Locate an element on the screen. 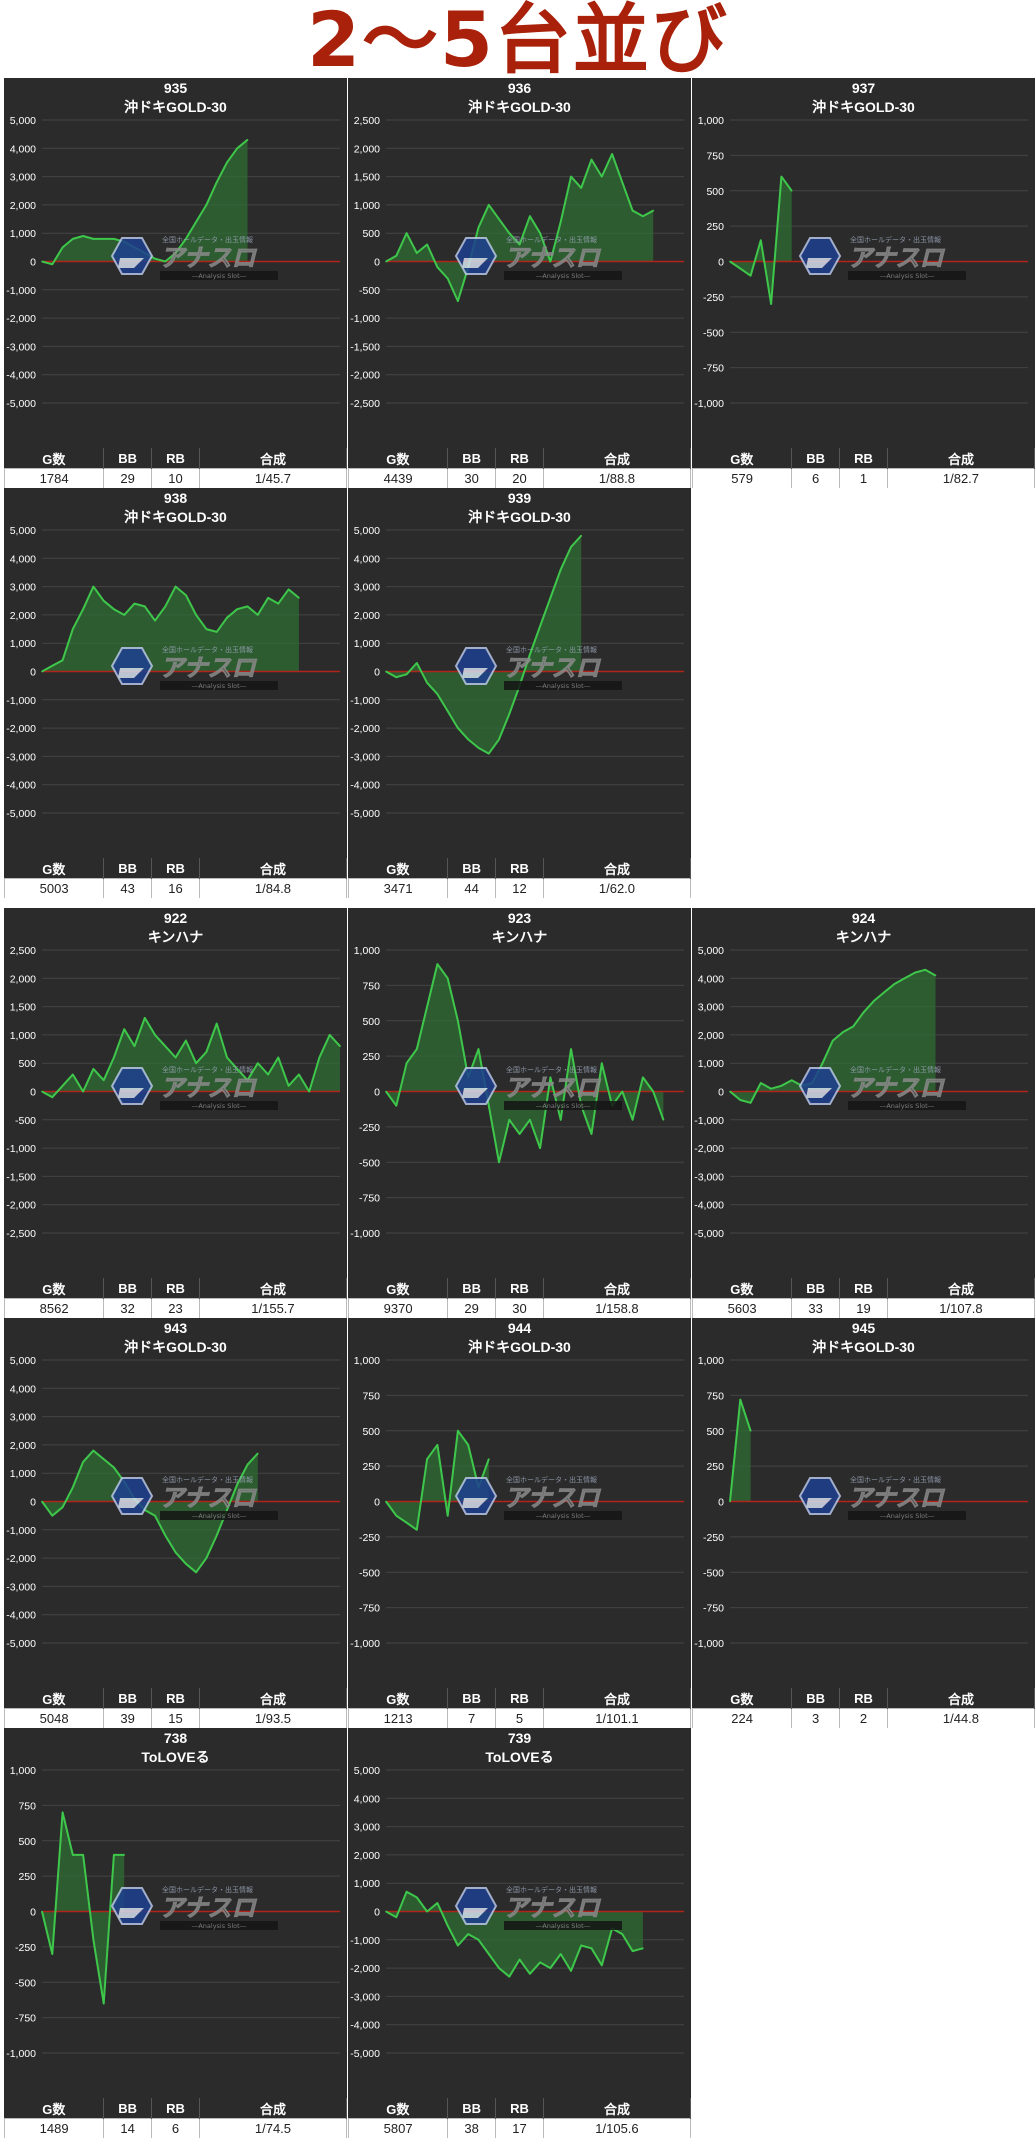  stats-header: RB is located at coordinates (519, 868).